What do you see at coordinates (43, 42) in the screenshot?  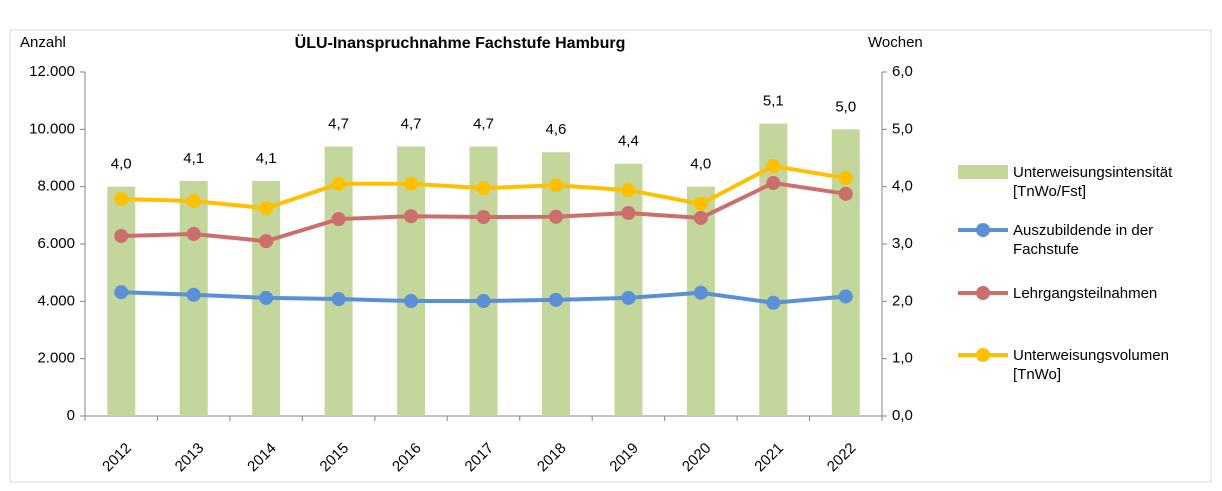 I see `y-axis-label: Anzahl` at bounding box center [43, 42].